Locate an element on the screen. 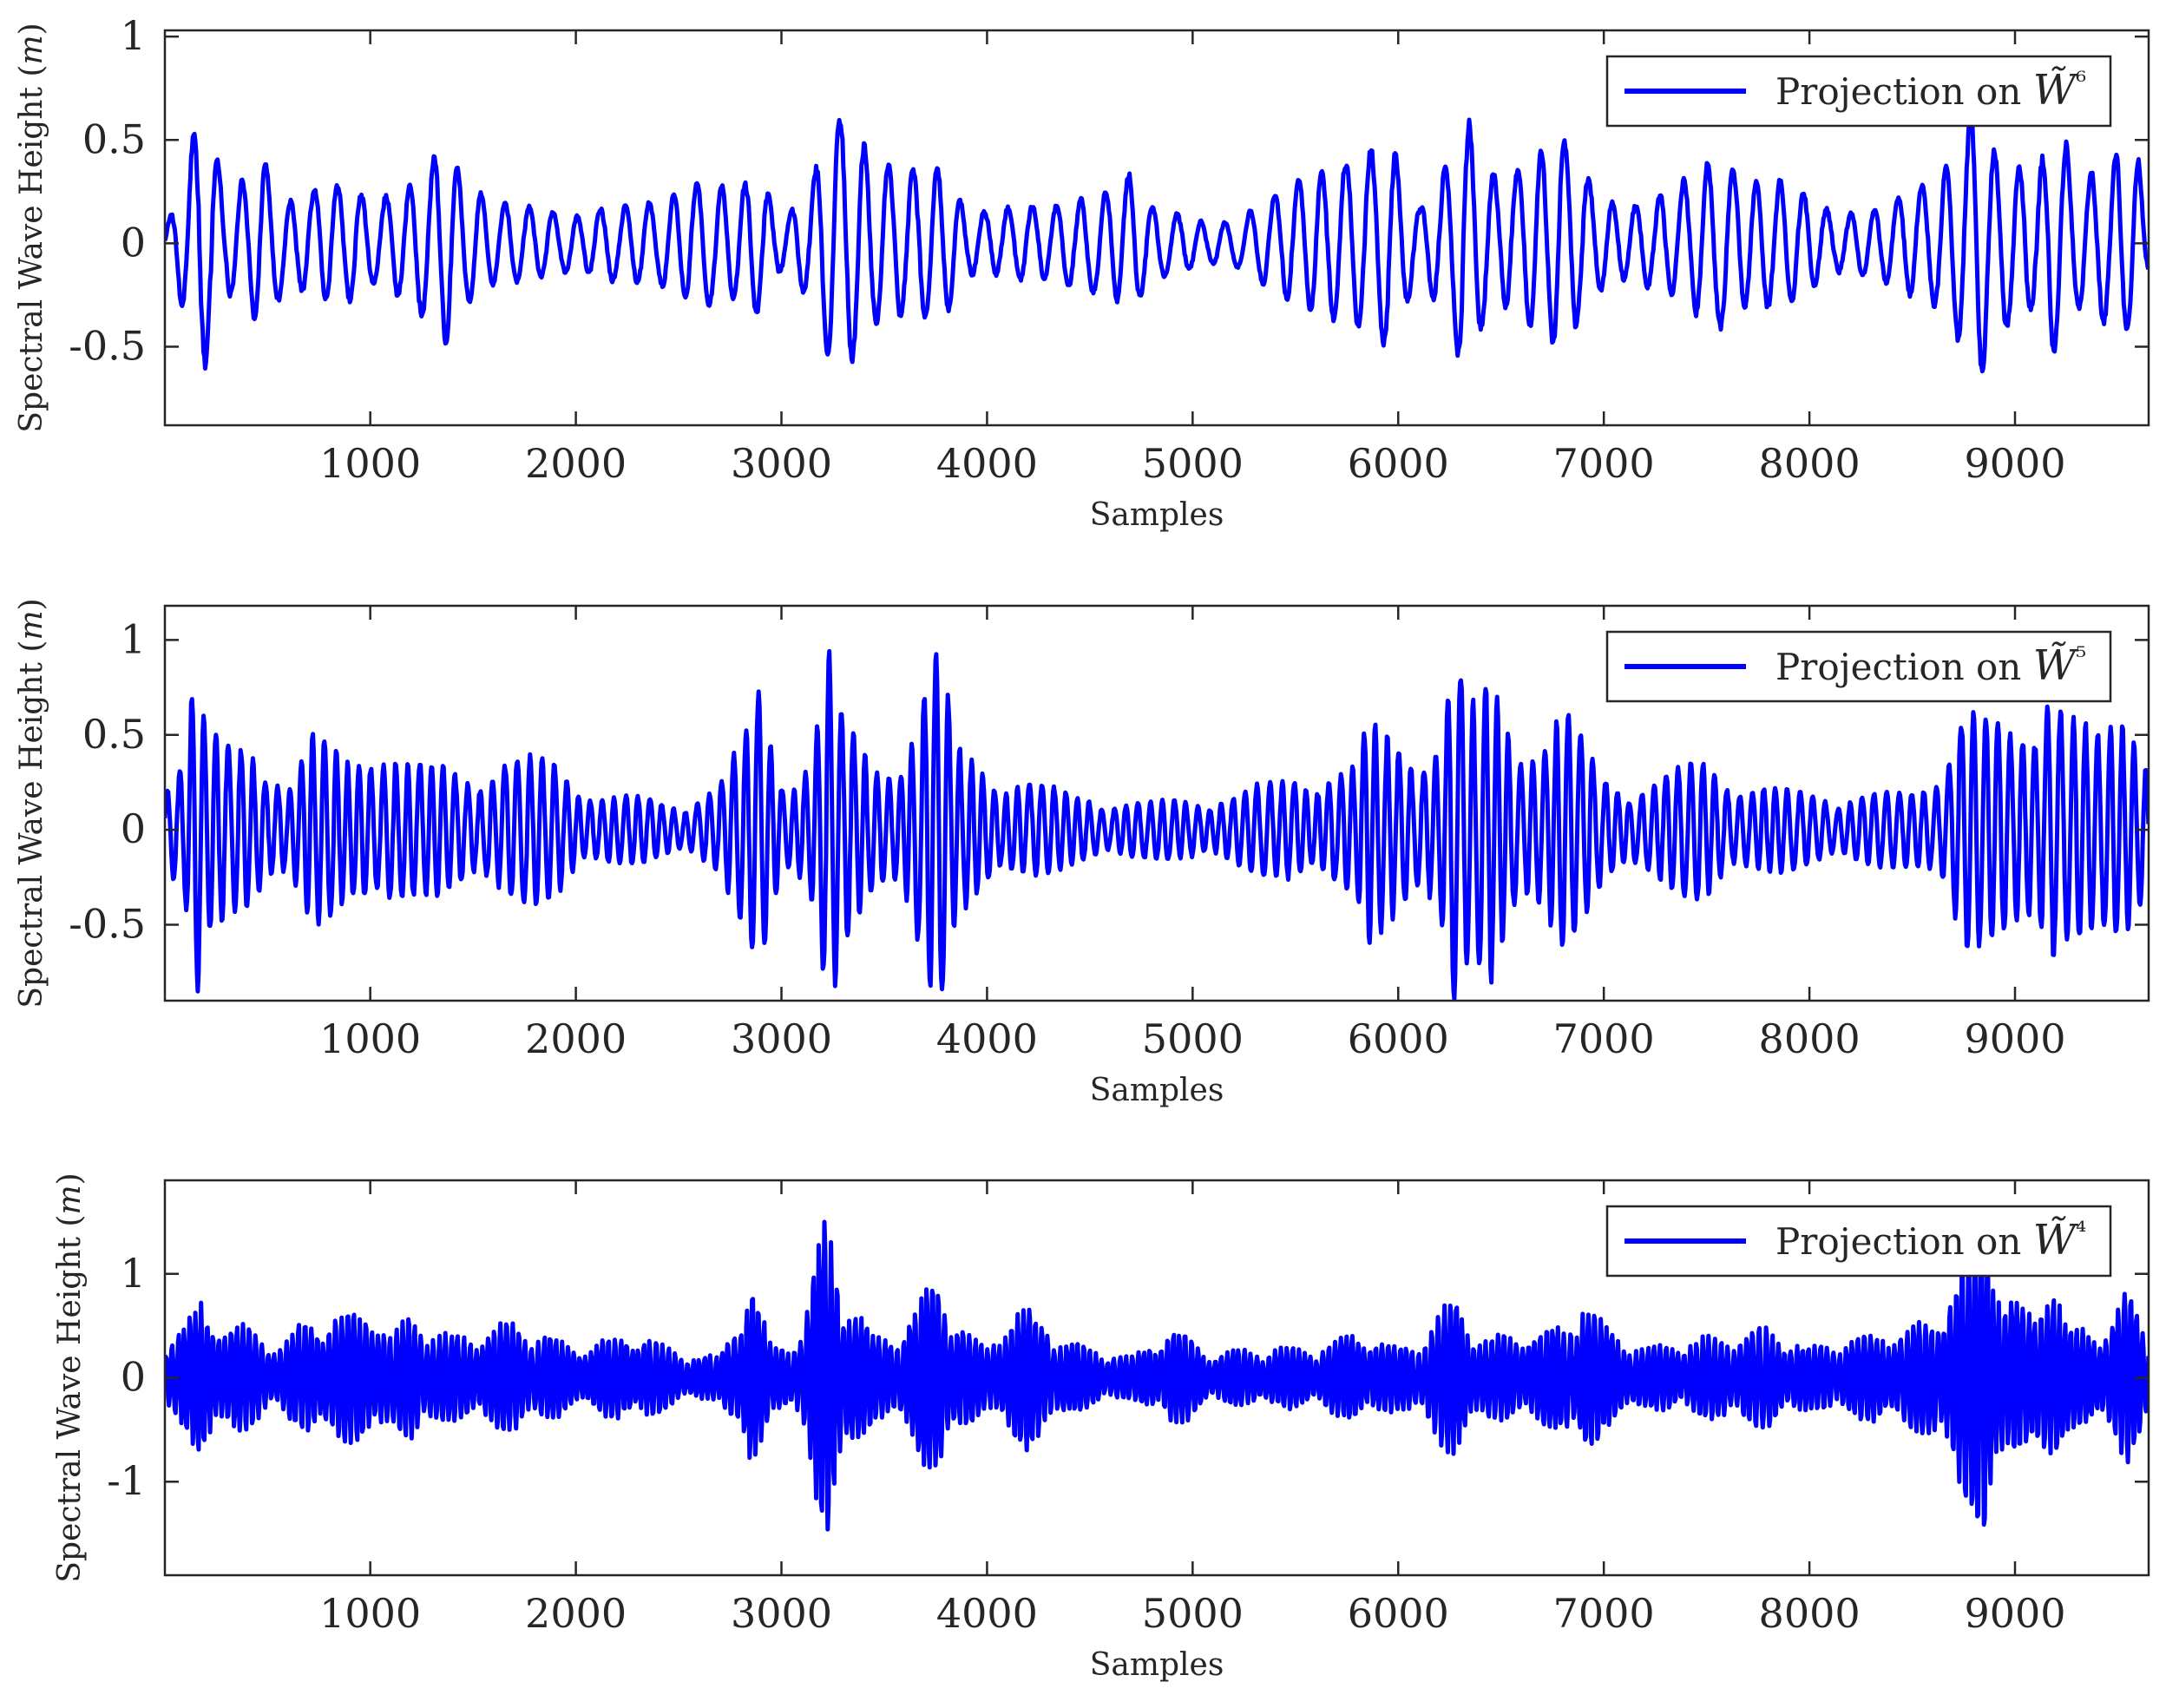 The image size is (2166, 1708). legend: Projection on W̃⁶ is located at coordinates (1859, 91).